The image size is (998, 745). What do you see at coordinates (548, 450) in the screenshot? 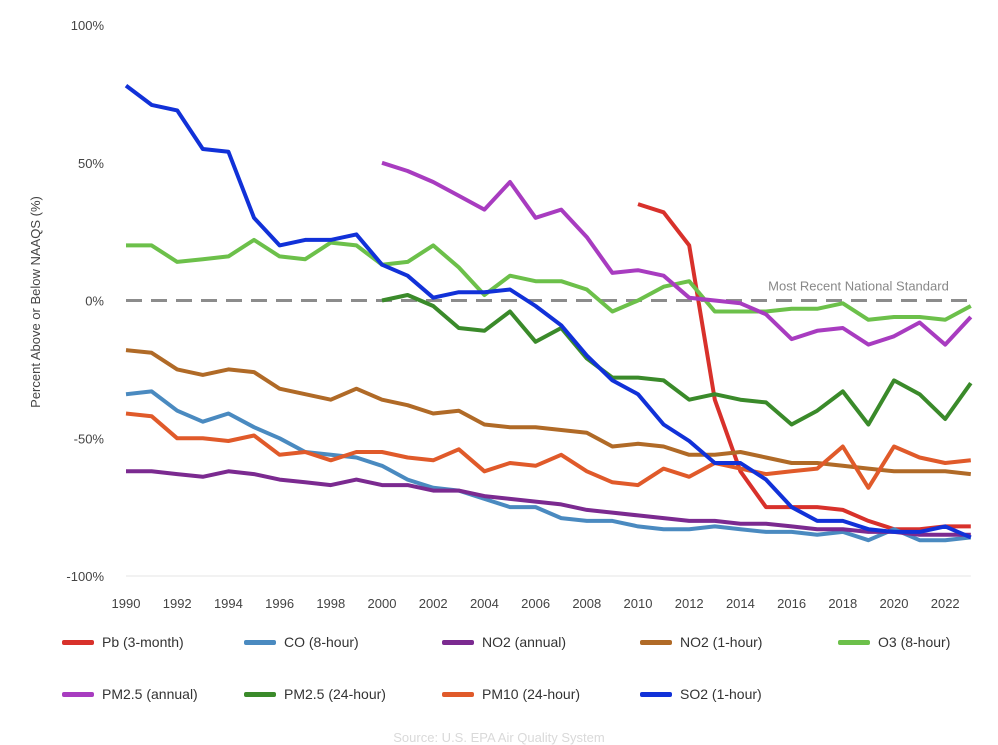
I see `series-line-pm10-24-hour` at bounding box center [548, 450].